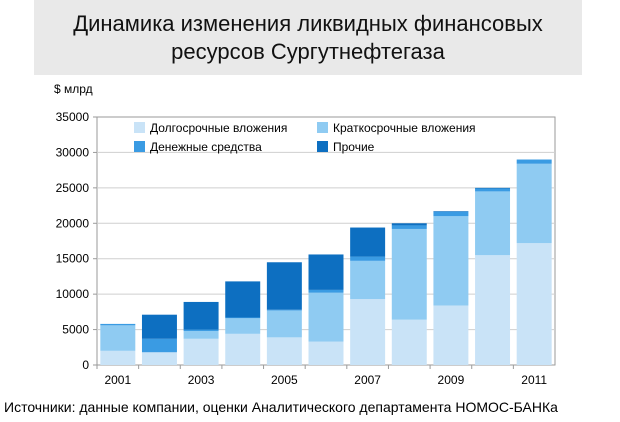 This screenshot has height=422, width=620. What do you see at coordinates (73, 117) in the screenshot?
I see `y-tick-label: 35000` at bounding box center [73, 117].